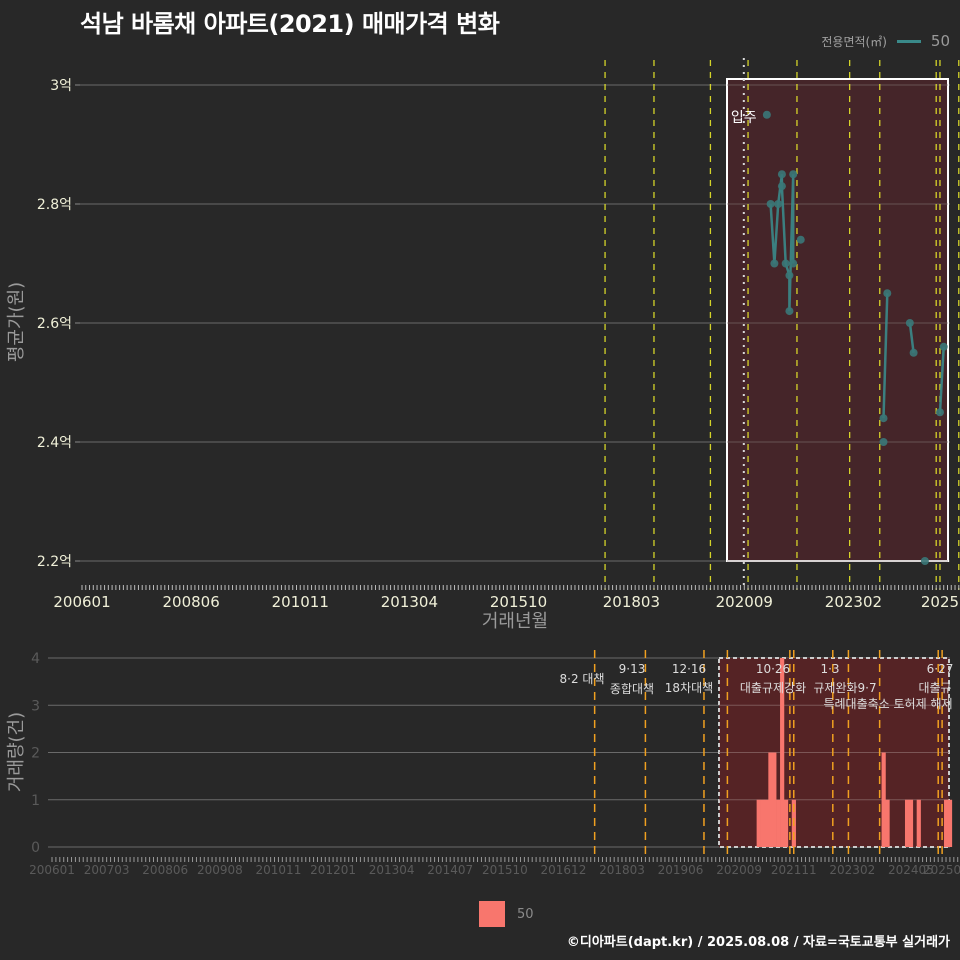  What do you see at coordinates (16, 752) in the screenshot?
I see `y-axis-title-bottom: 거래량(건)` at bounding box center [16, 752].